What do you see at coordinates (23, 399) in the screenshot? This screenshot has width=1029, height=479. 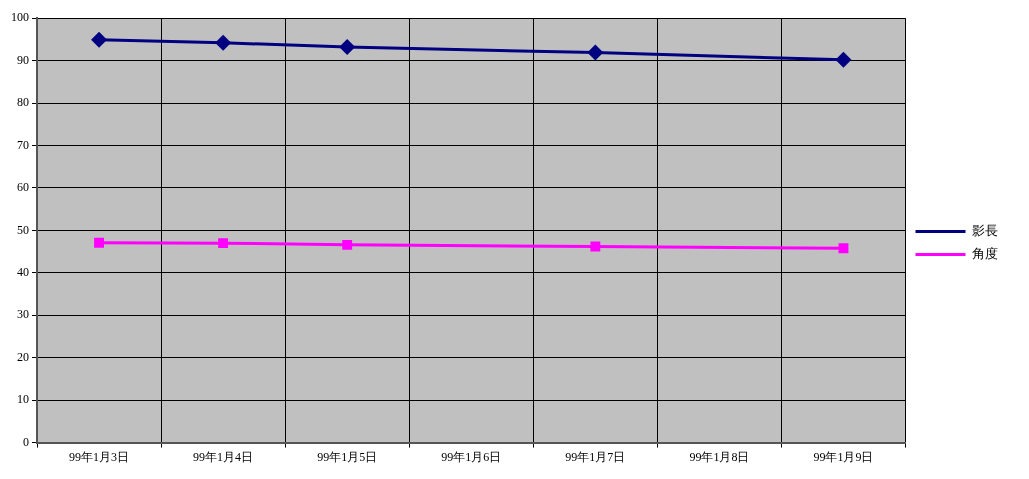 I see `y-tick-label: 10` at bounding box center [23, 399].